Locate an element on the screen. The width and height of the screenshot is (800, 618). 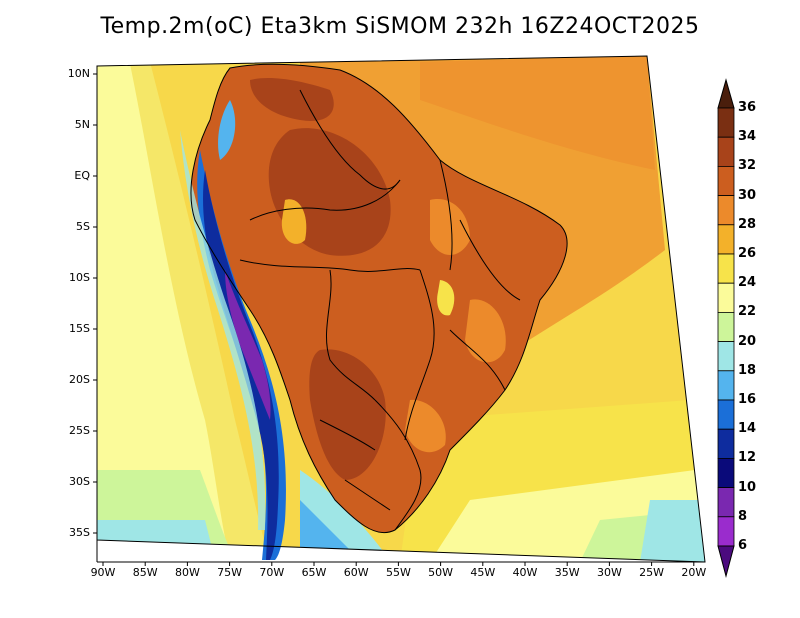
y-tick-label: 20S is located at coordinates (79, 379).